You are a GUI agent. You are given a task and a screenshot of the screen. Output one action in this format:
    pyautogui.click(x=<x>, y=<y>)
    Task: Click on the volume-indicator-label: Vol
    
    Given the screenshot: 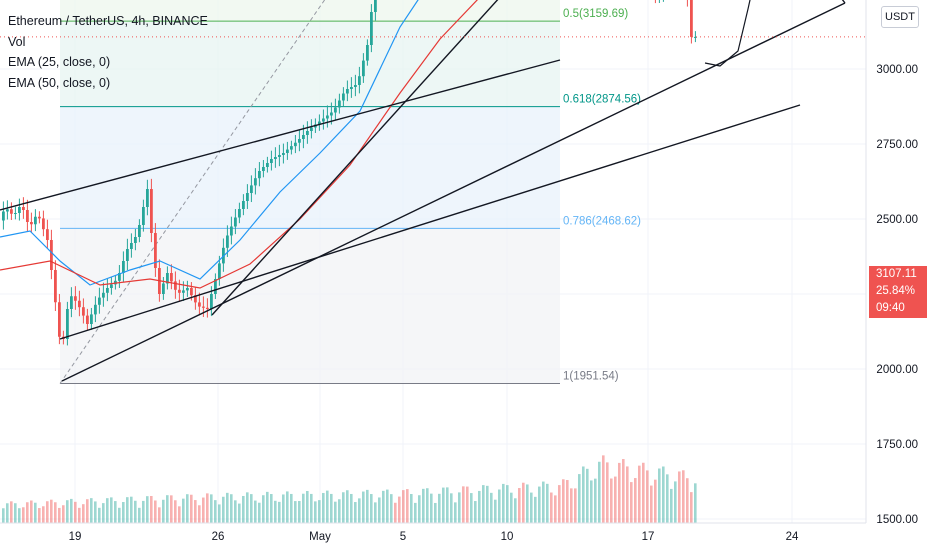 What is the action you would take?
    pyautogui.click(x=17, y=41)
    